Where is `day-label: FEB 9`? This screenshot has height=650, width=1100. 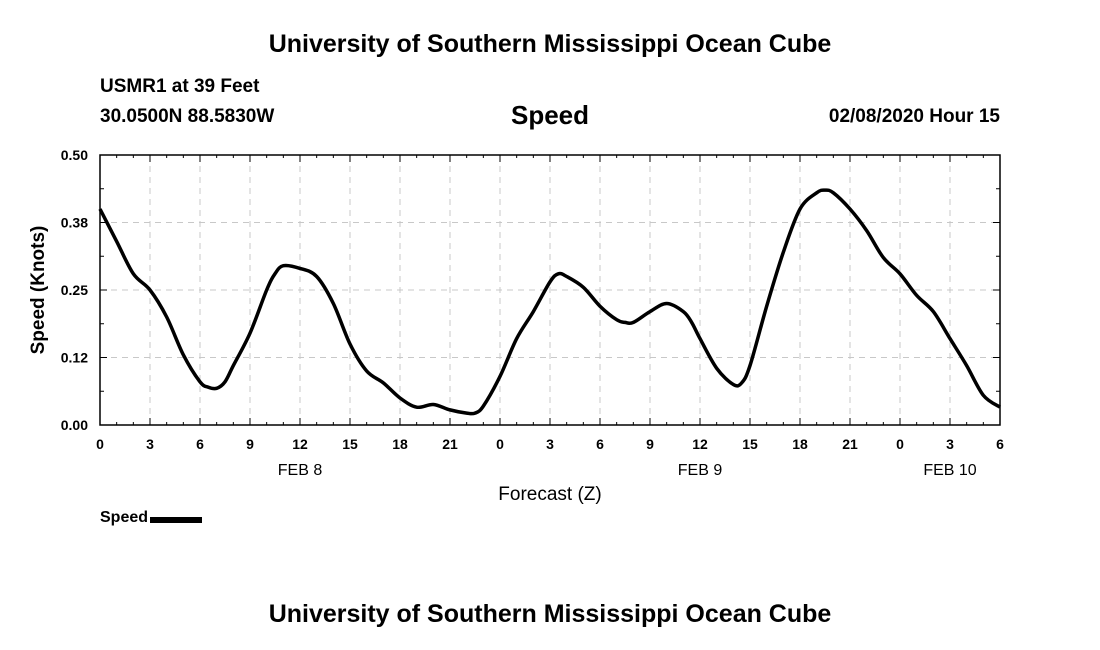 day-label: FEB 9 is located at coordinates (700, 470).